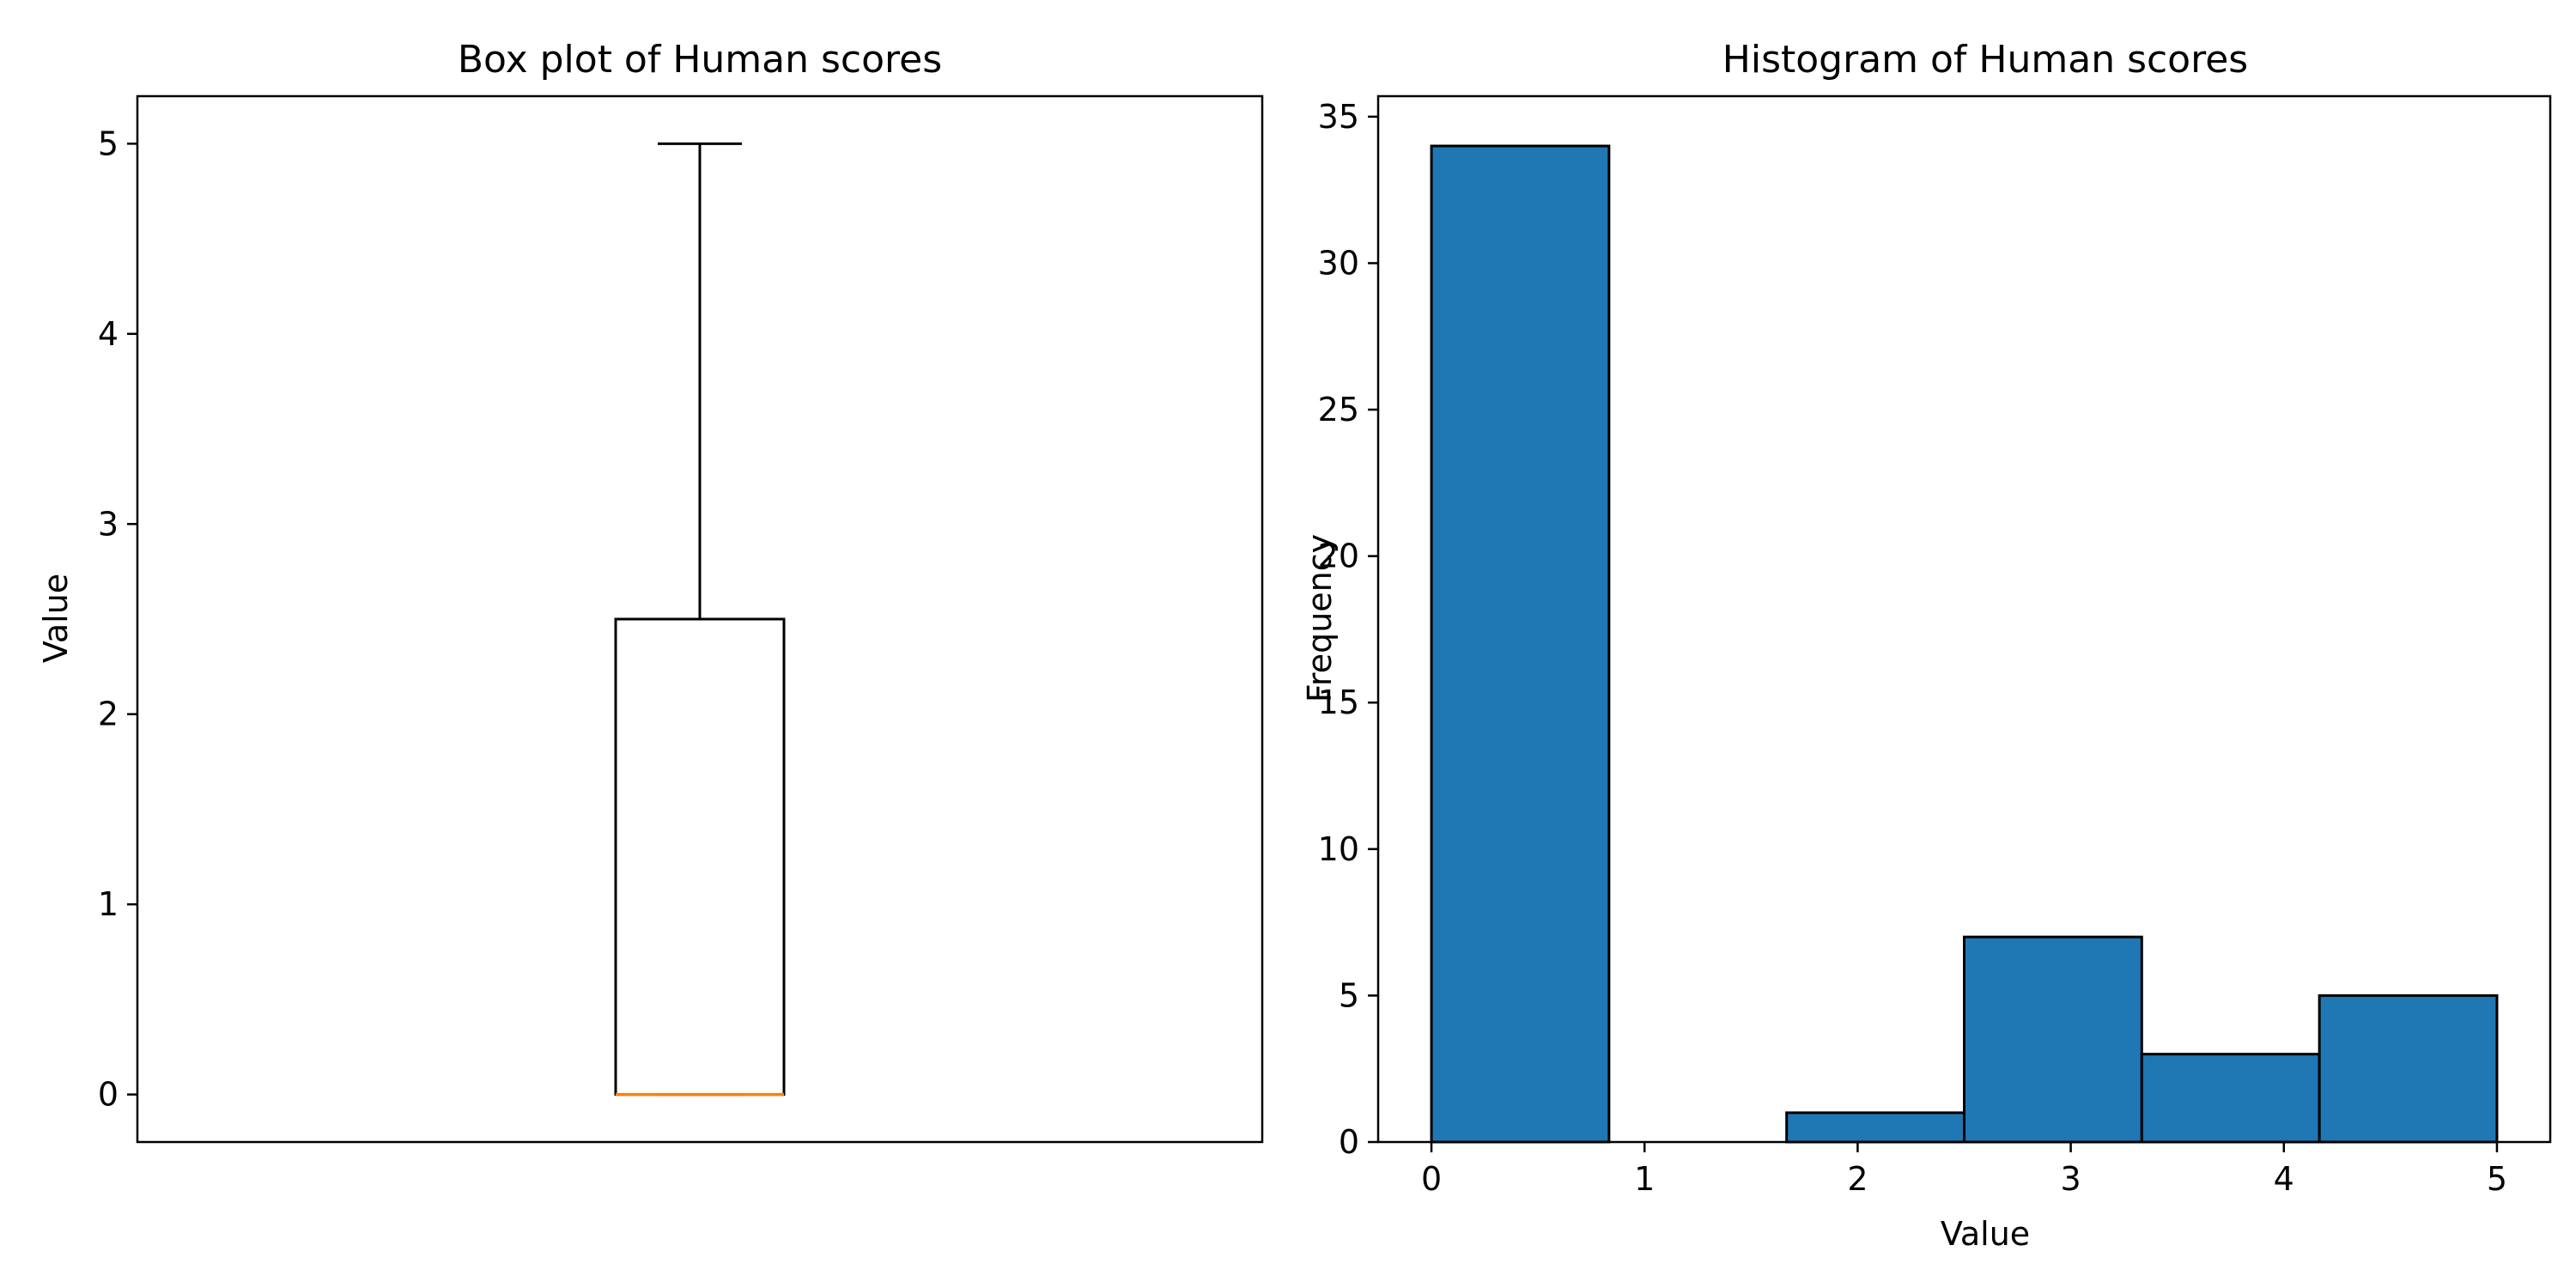 The width and height of the screenshot is (2576, 1288). I want to click on boxplot-y-ticks: 0 1 2 3 4 5, so click(117, 619).